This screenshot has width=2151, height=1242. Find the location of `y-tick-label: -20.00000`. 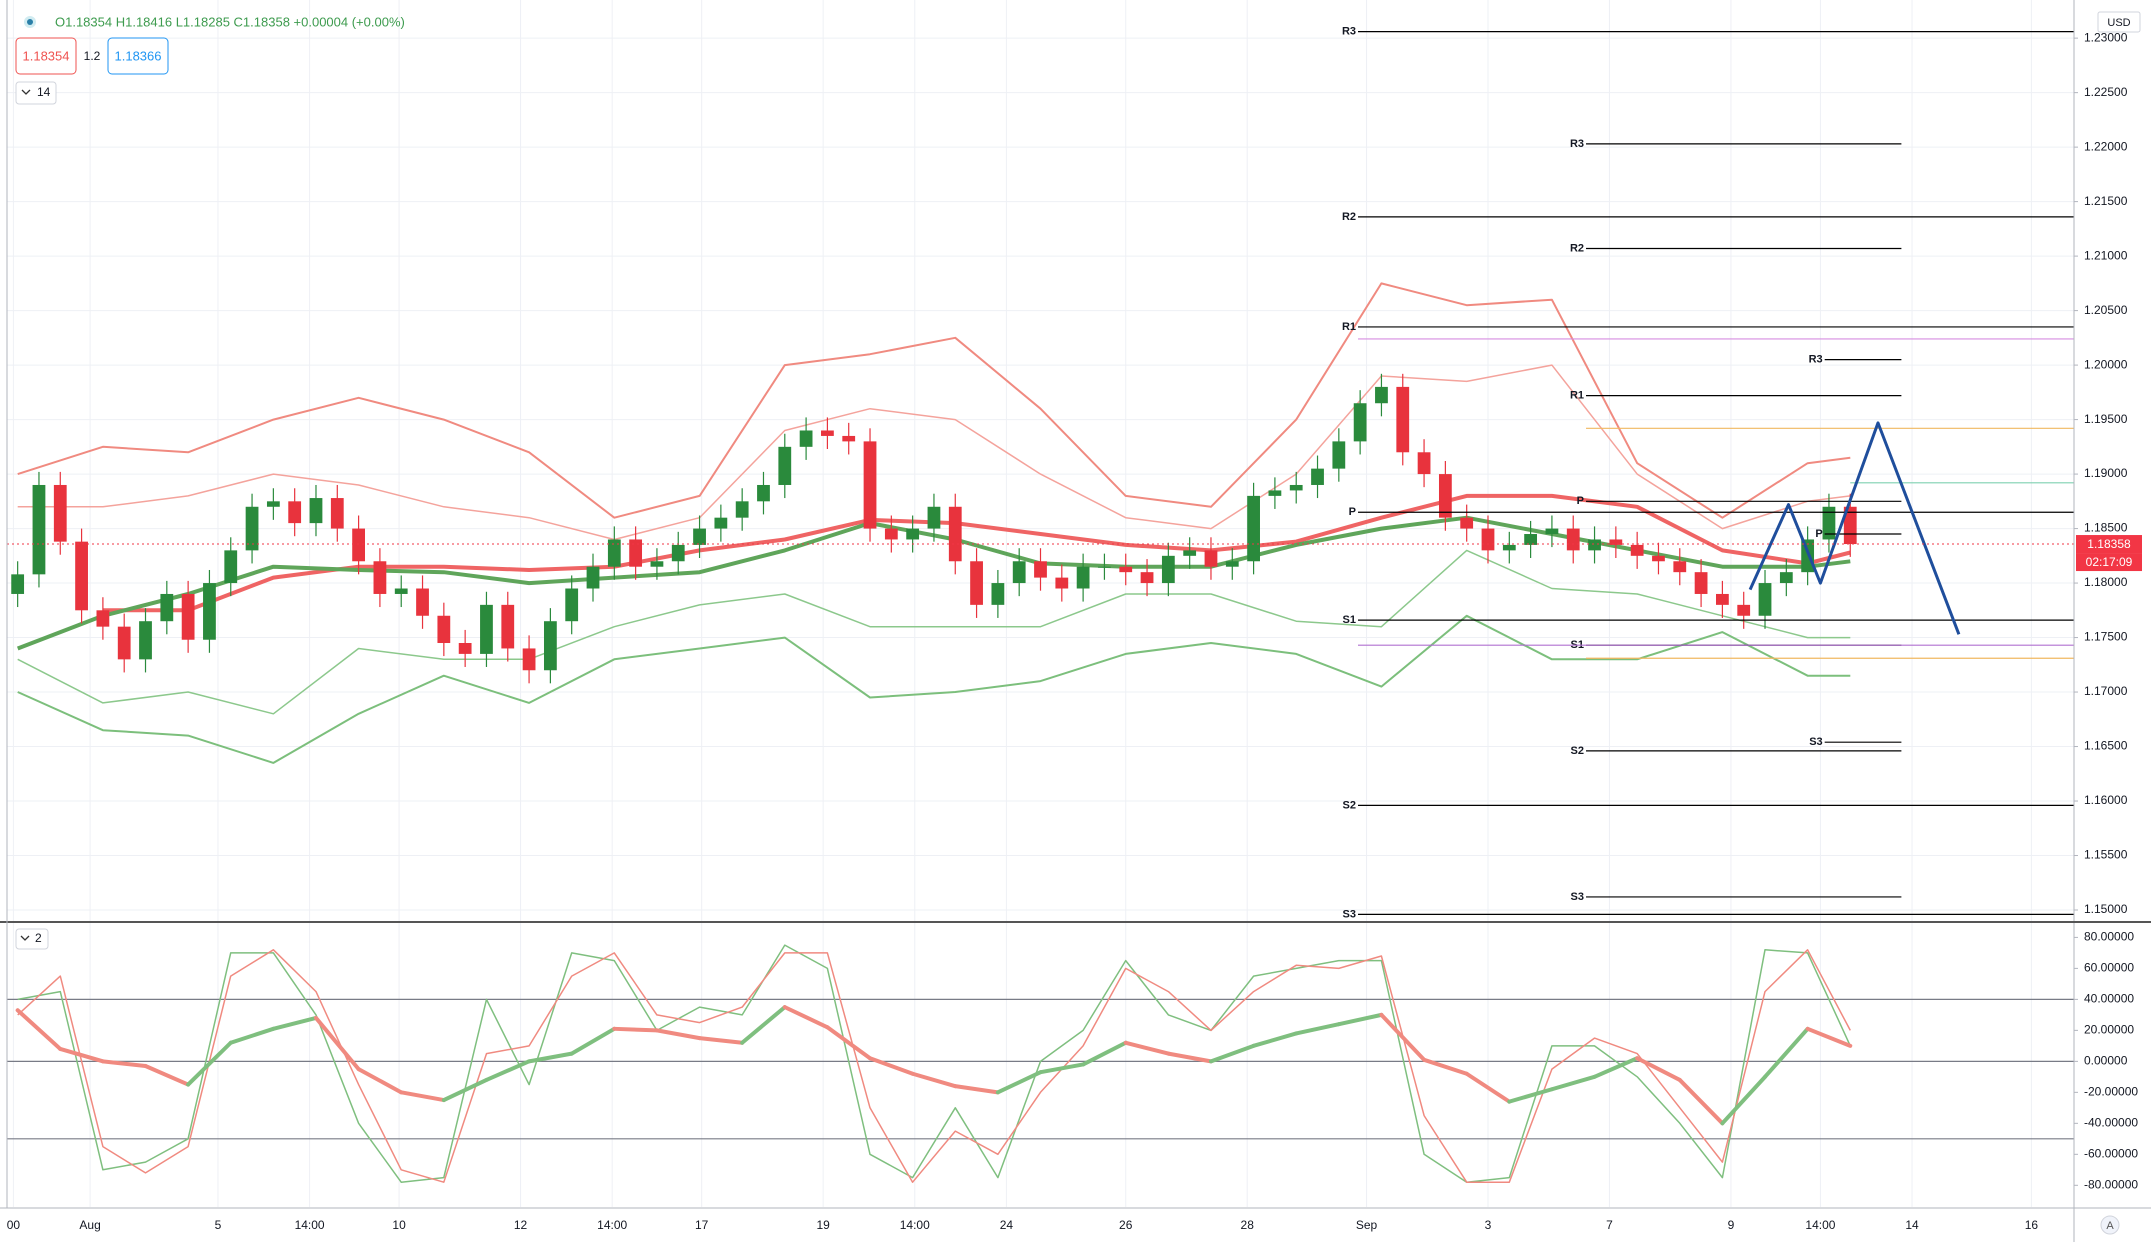

y-tick-label: -20.00000 is located at coordinates (2111, 1092).